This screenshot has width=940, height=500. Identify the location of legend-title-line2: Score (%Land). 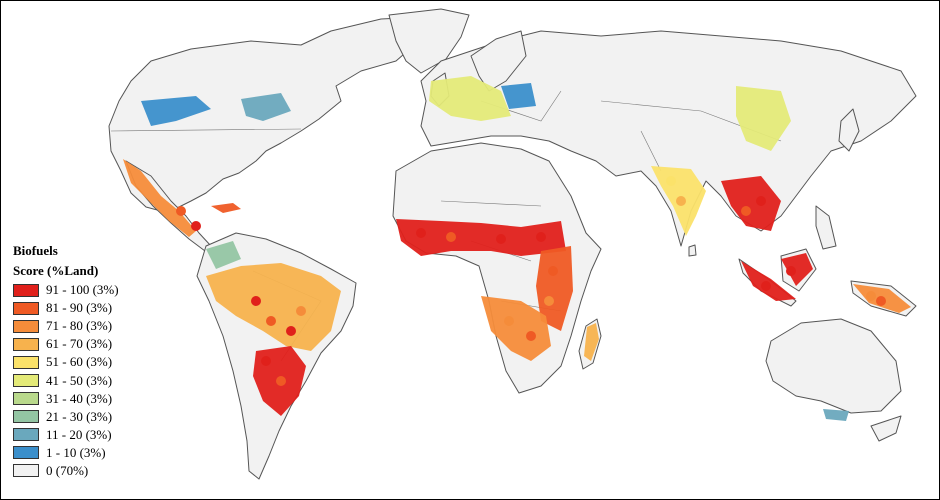
(56, 270).